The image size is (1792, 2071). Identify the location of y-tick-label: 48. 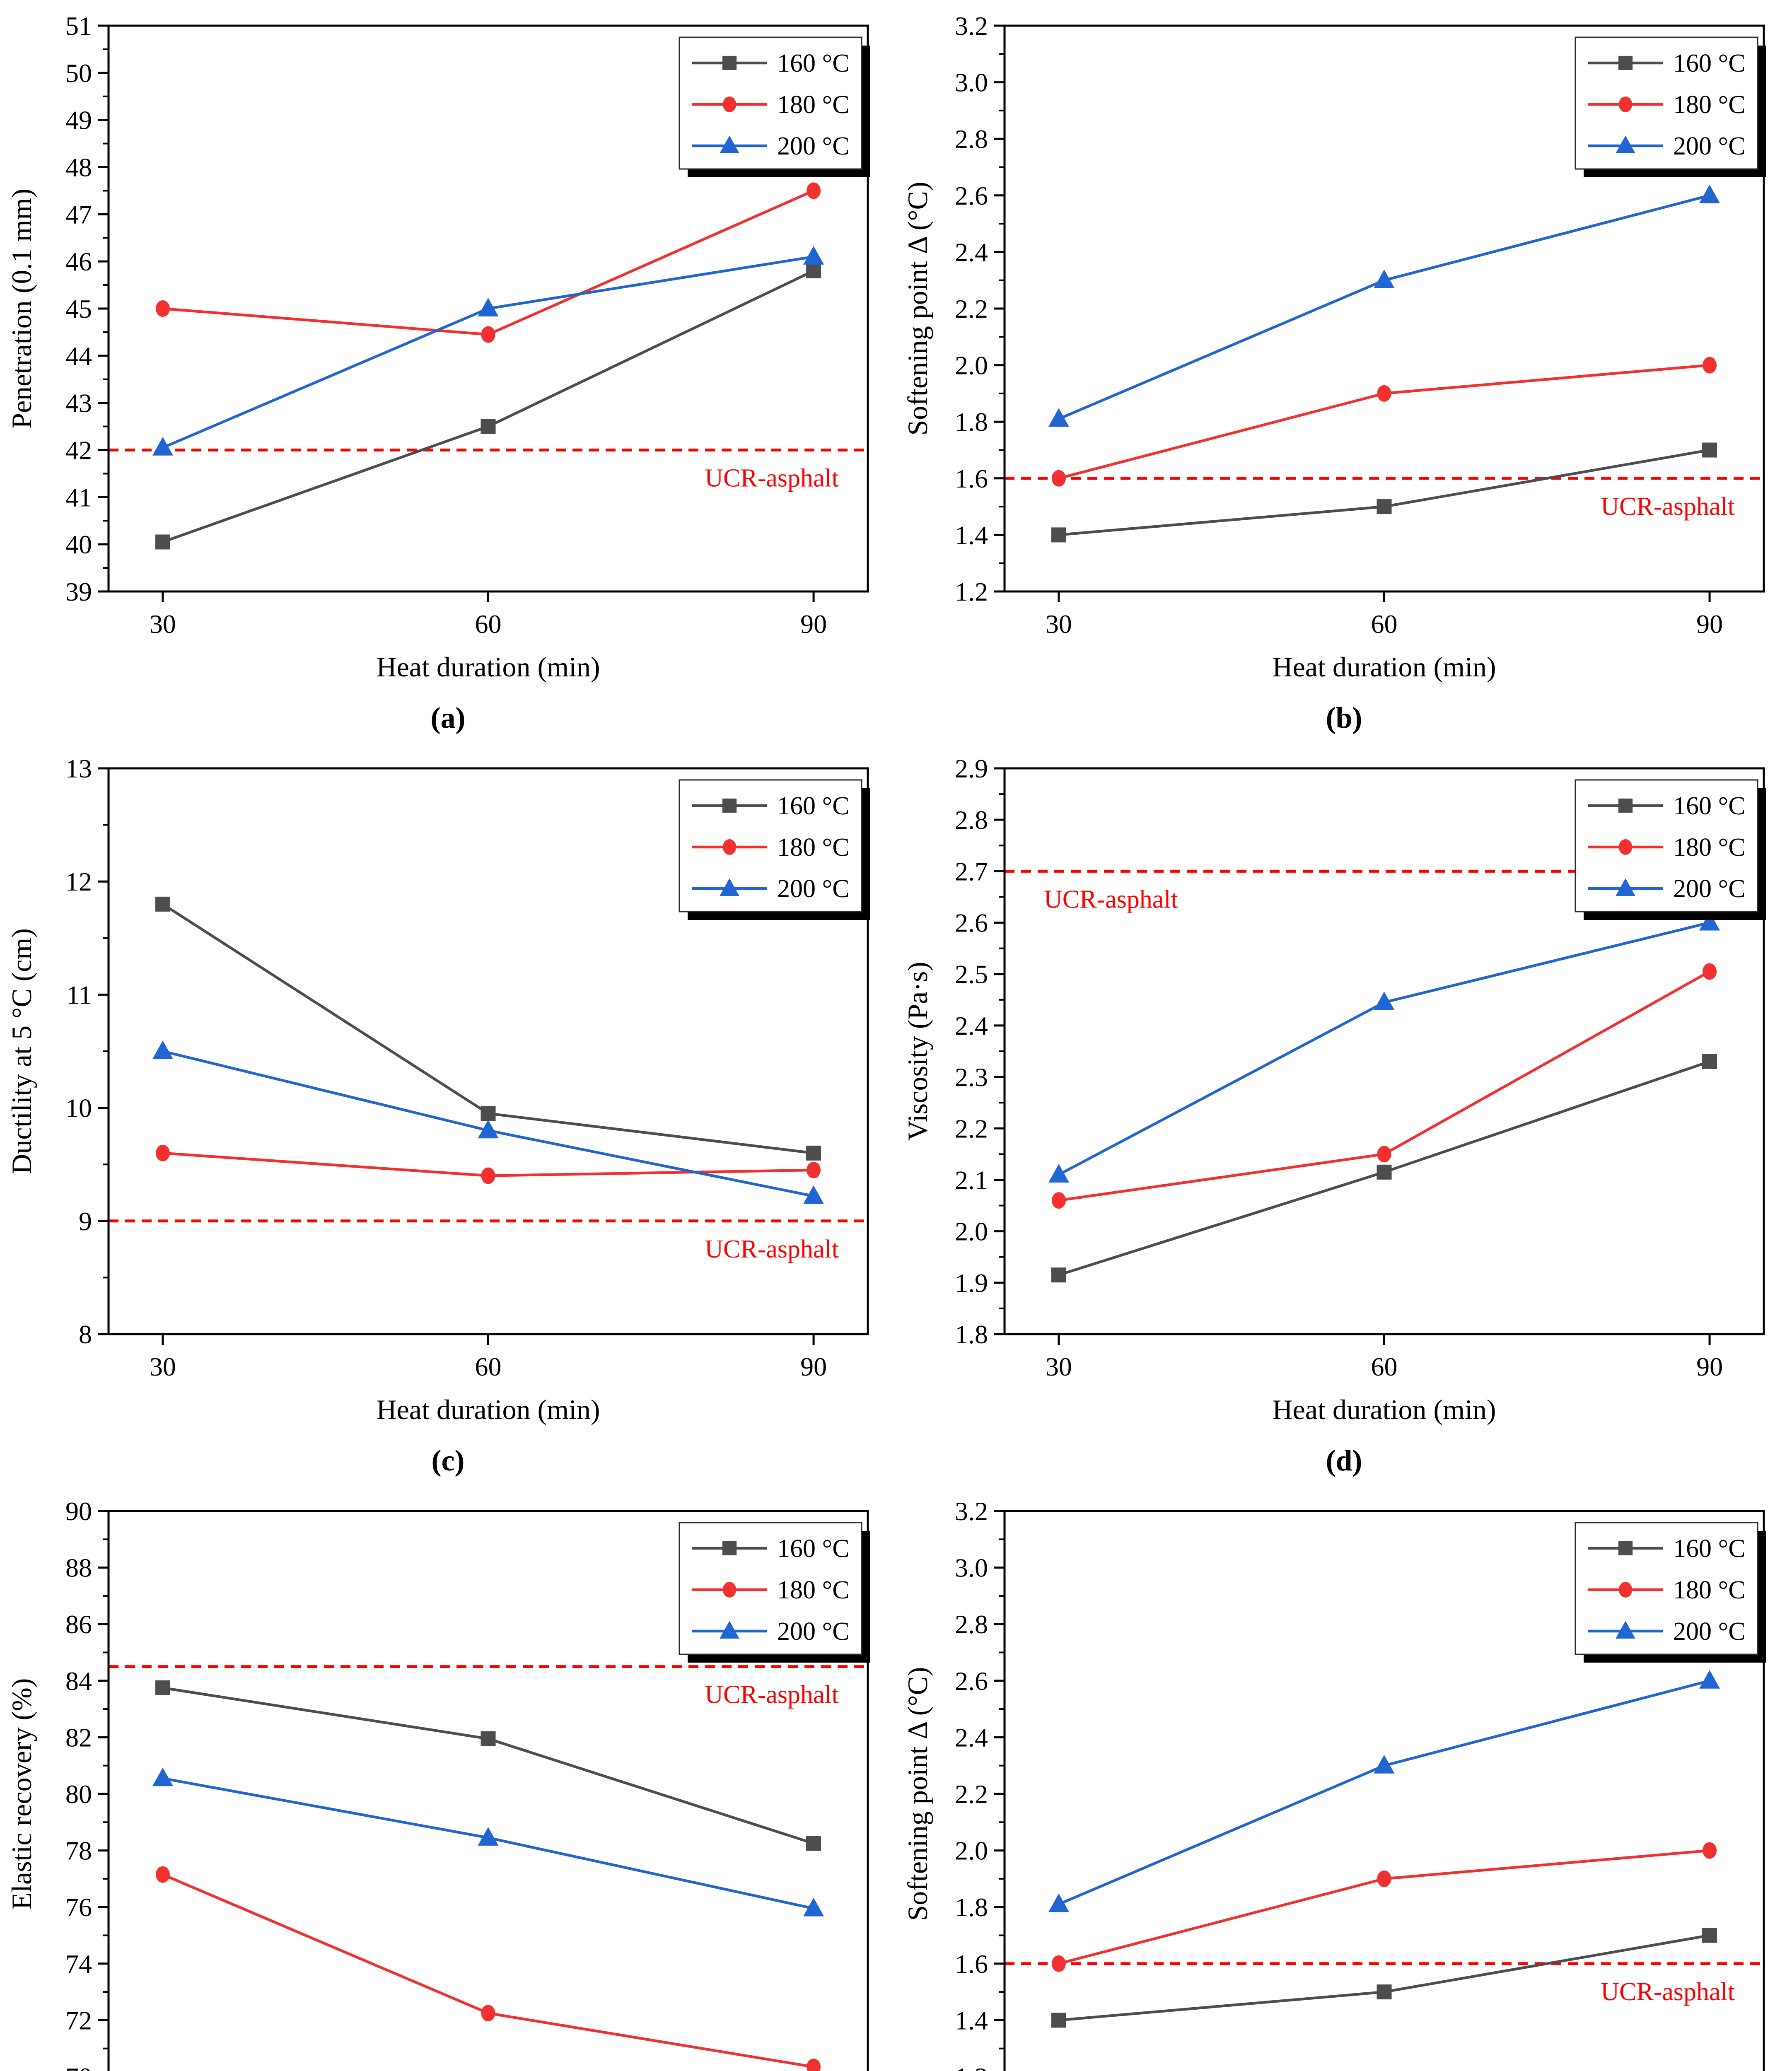
(78, 167).